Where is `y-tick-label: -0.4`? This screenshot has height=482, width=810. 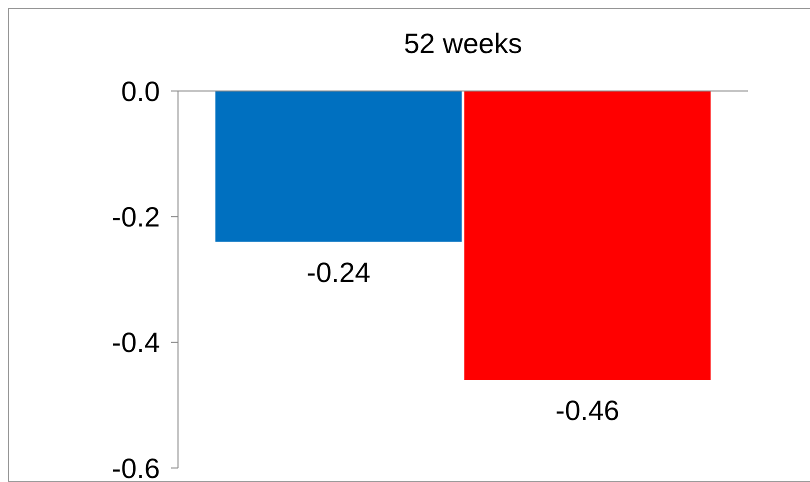
y-tick-label: -0.4 is located at coordinates (136, 342).